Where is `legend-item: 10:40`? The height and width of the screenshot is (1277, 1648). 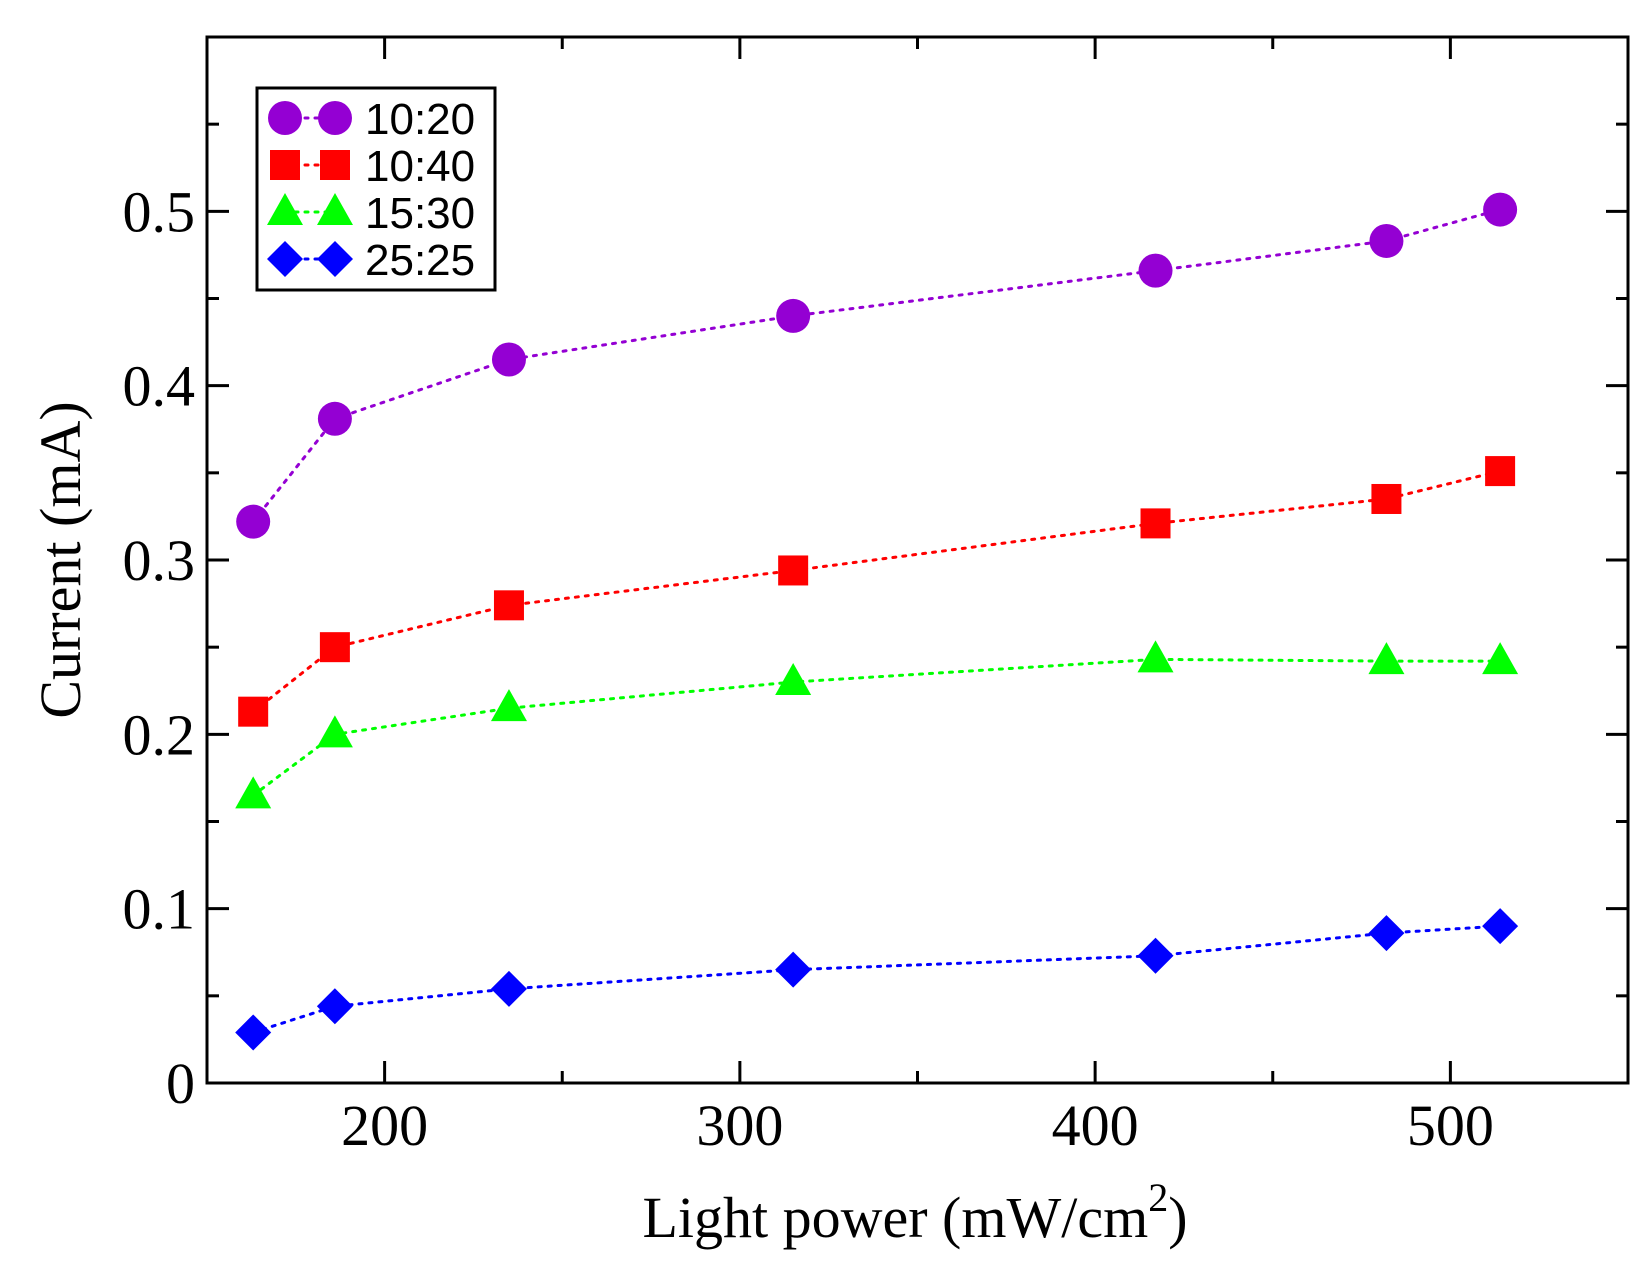
legend-item: 10:40 is located at coordinates (372, 166).